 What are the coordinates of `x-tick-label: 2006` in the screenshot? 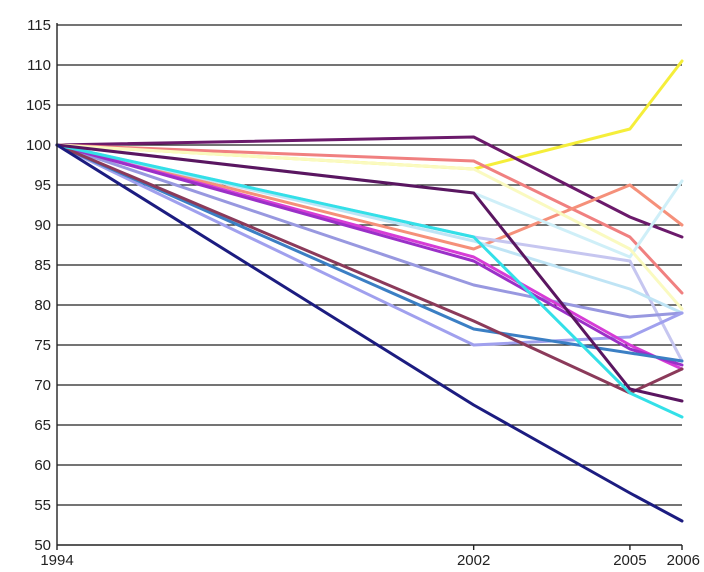 It's located at (683, 560).